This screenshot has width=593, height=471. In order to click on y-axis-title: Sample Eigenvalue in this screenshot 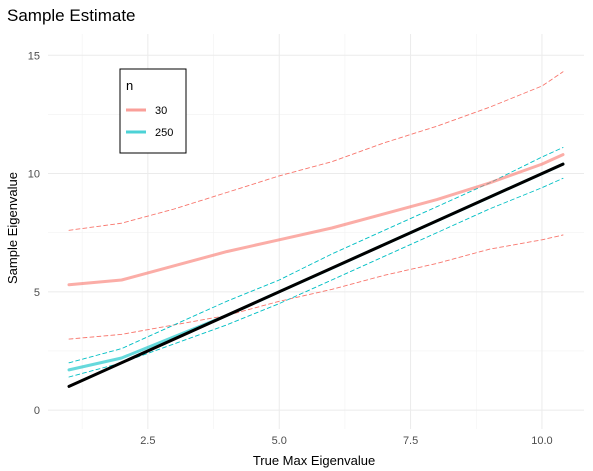, I will do `click(12, 228)`.